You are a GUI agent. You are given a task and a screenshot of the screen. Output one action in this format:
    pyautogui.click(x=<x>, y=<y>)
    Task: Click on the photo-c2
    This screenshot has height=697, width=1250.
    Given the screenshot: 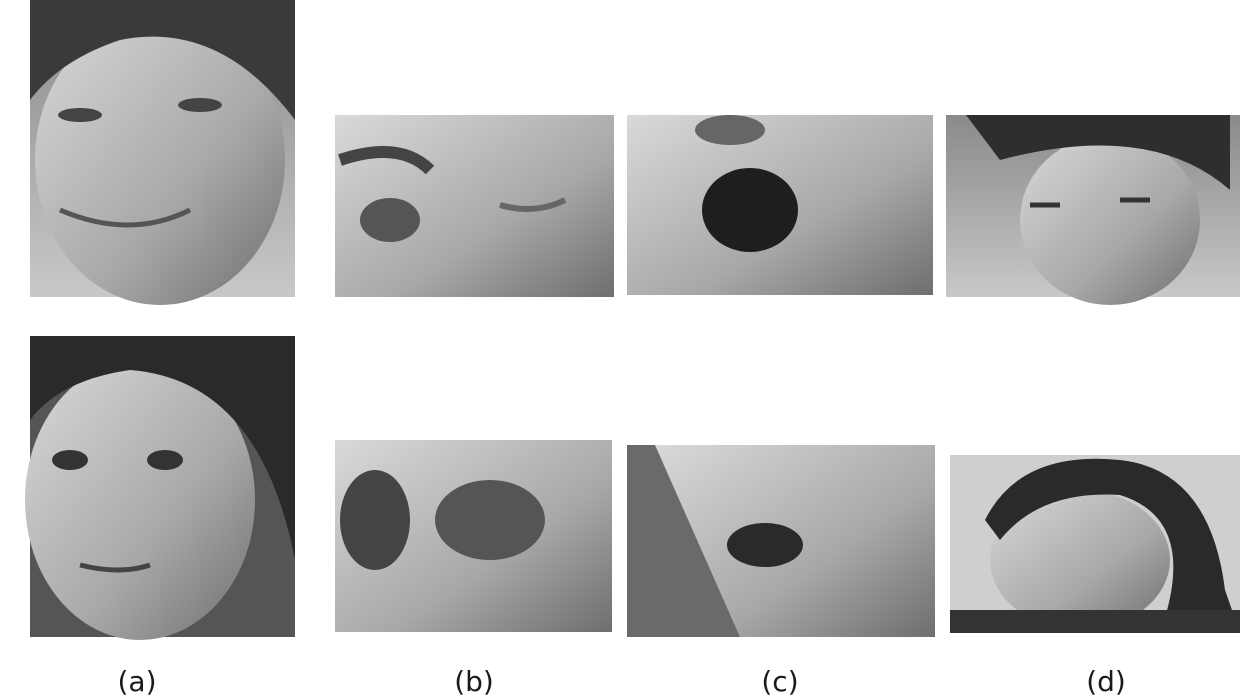 What is the action you would take?
    pyautogui.click(x=781, y=541)
    